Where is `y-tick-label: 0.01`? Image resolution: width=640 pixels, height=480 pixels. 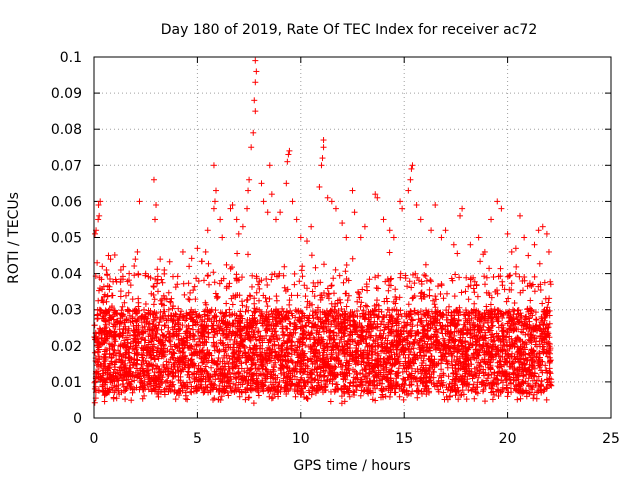 y-tick-label: 0.01 is located at coordinates (66, 383).